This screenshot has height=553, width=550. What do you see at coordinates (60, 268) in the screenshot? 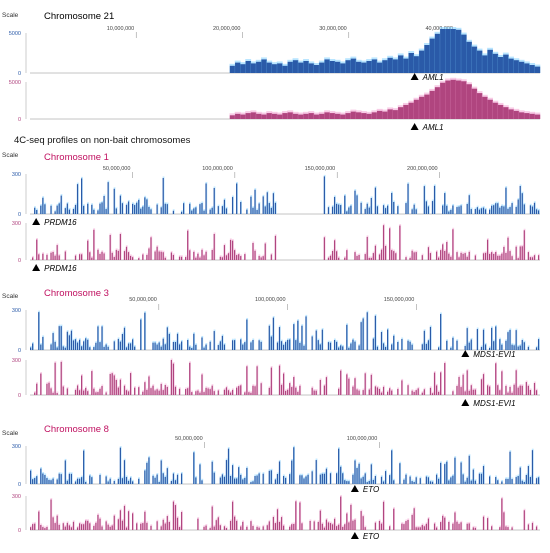
I see `gene-label: PRDM16` at bounding box center [60, 268].